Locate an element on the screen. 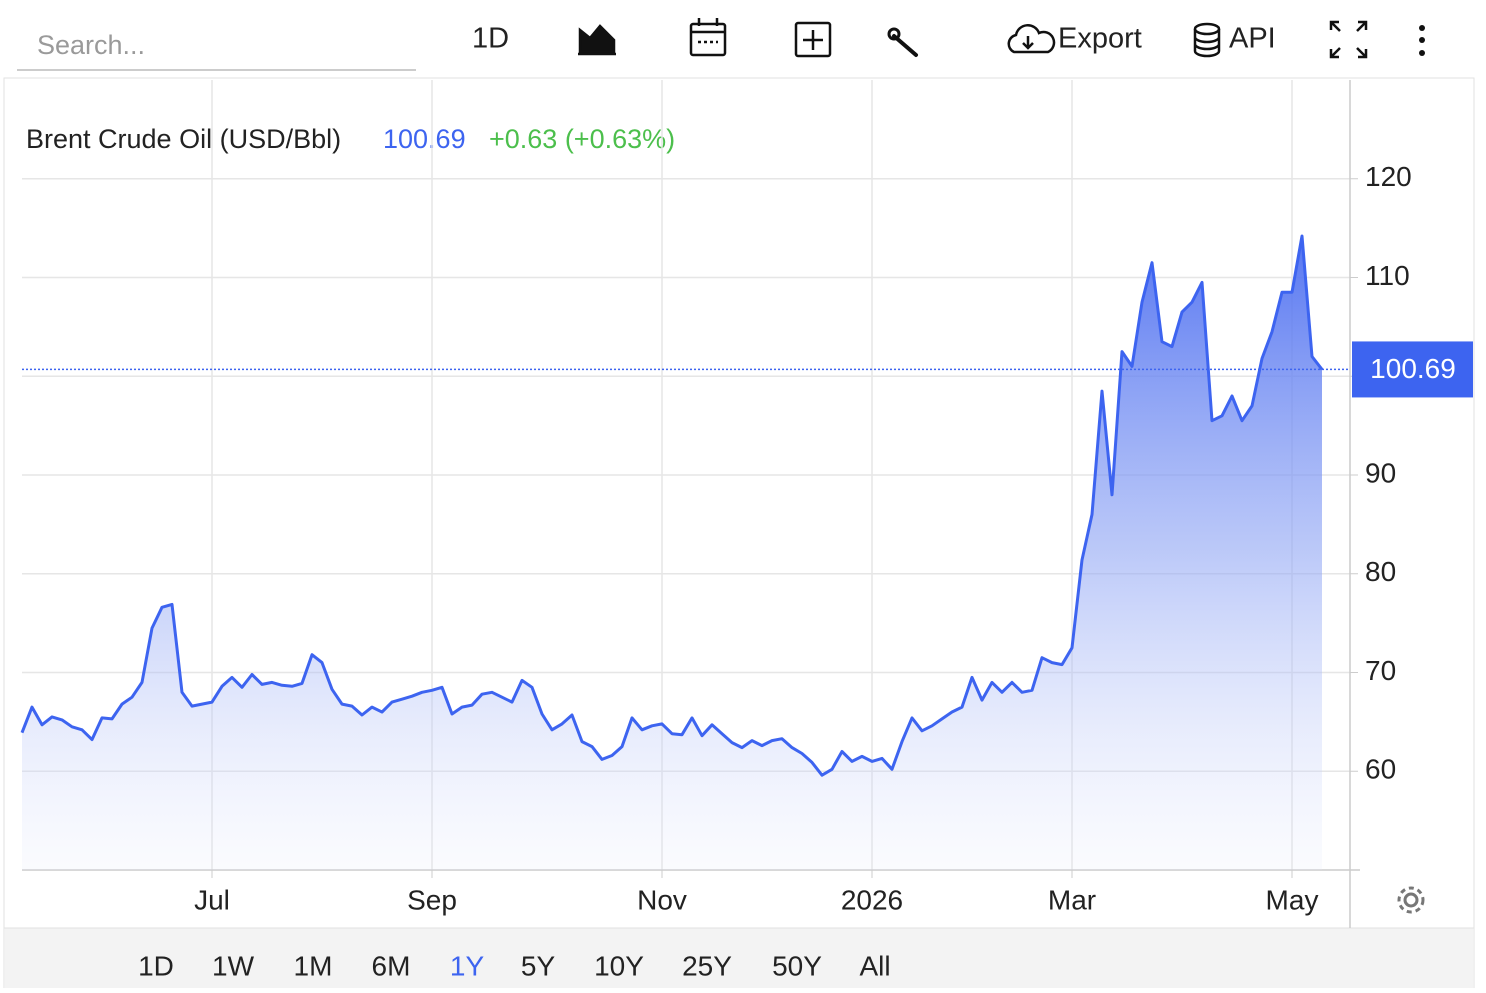  range-button: 1D is located at coordinates (156, 965).